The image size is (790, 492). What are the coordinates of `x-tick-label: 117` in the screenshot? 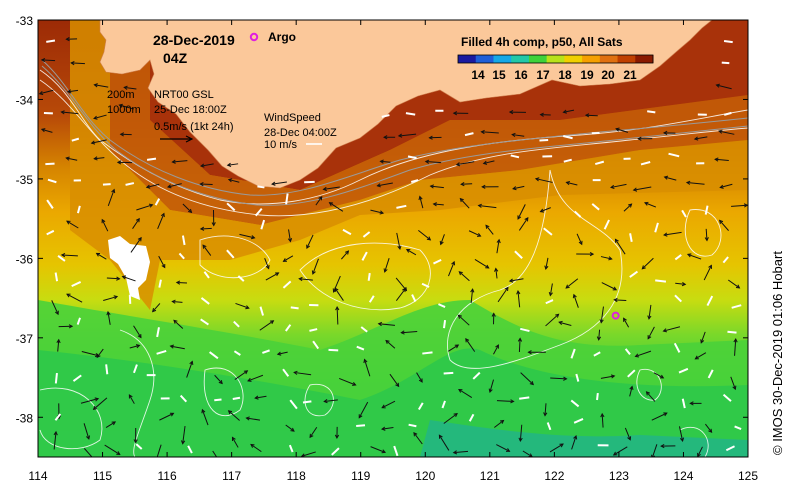 It's located at (231, 476).